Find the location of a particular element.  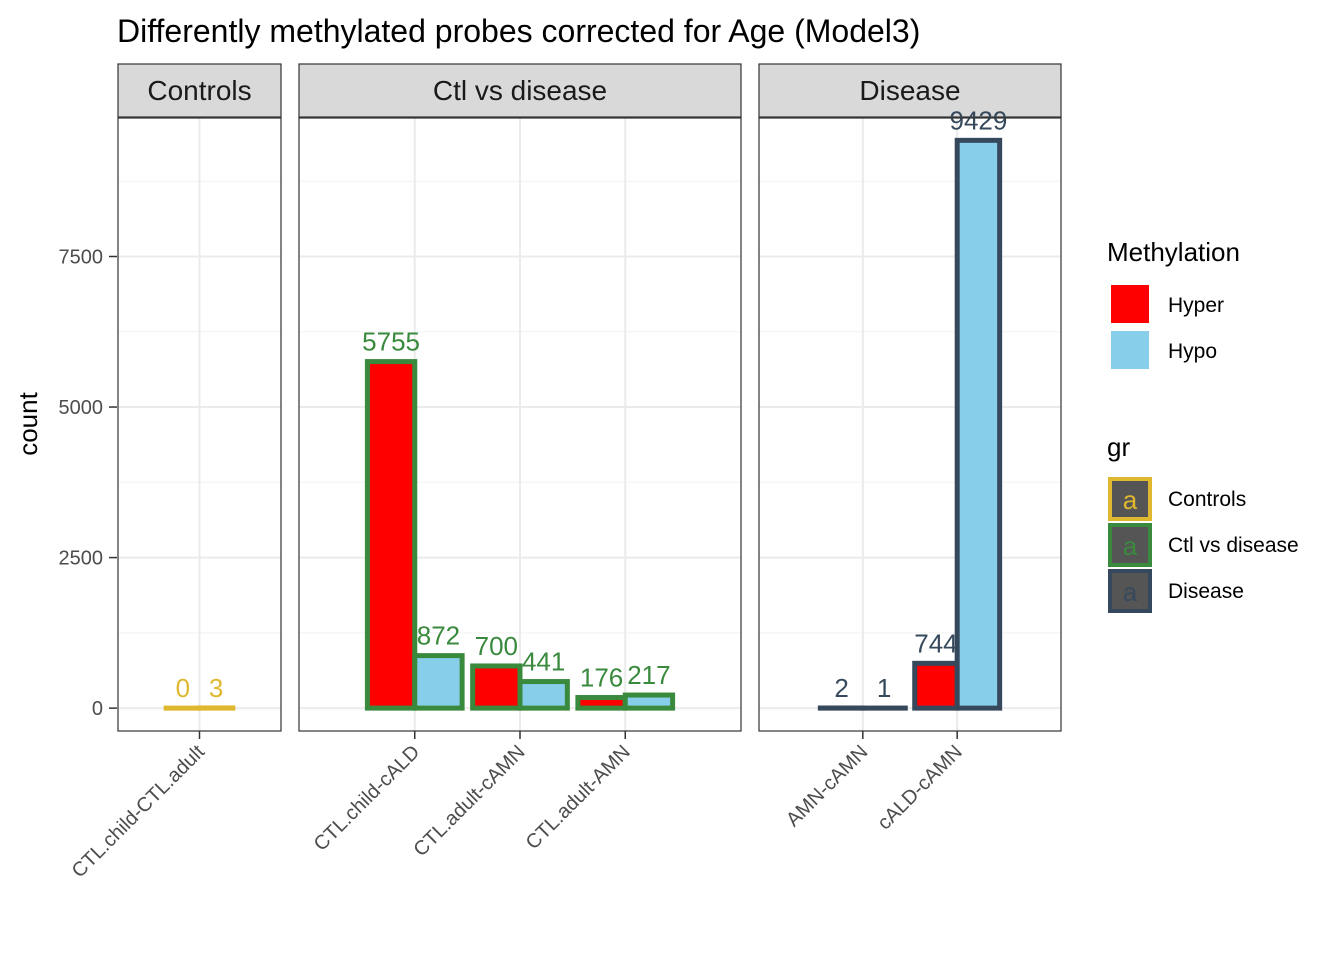

panel-background is located at coordinates (910, 424).